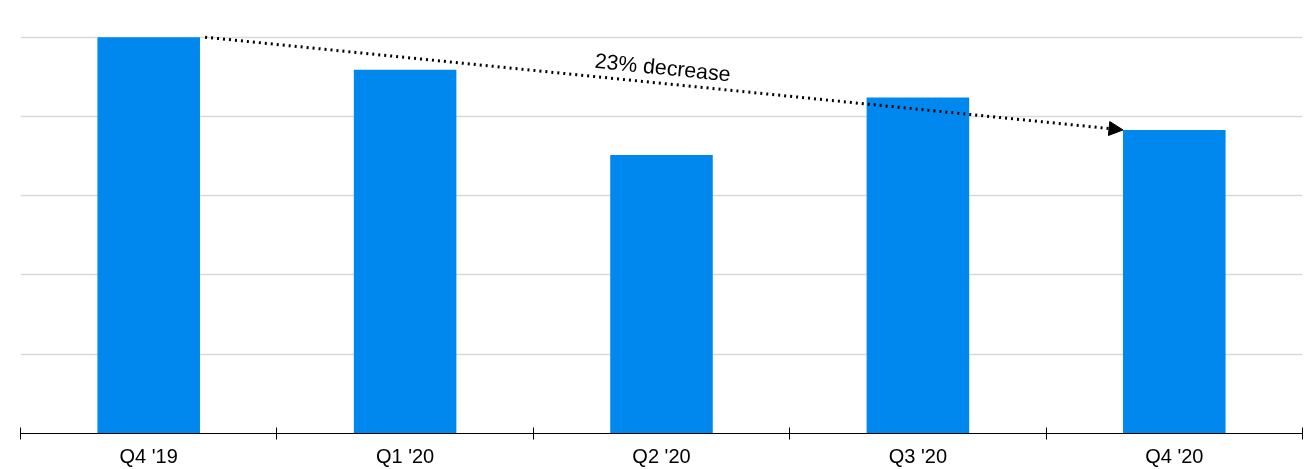 The image size is (1307, 469). What do you see at coordinates (918, 455) in the screenshot?
I see `x-tick-label: Q3 '20` at bounding box center [918, 455].